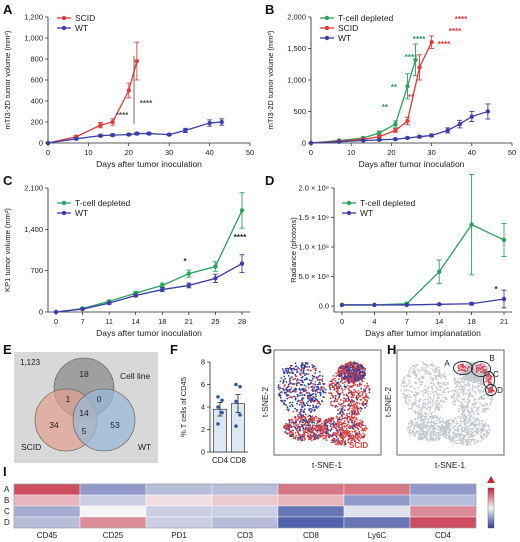 The image size is (520, 542). What do you see at coordinates (7, 522) in the screenshot?
I see `heatmap-row-label: D` at bounding box center [7, 522].